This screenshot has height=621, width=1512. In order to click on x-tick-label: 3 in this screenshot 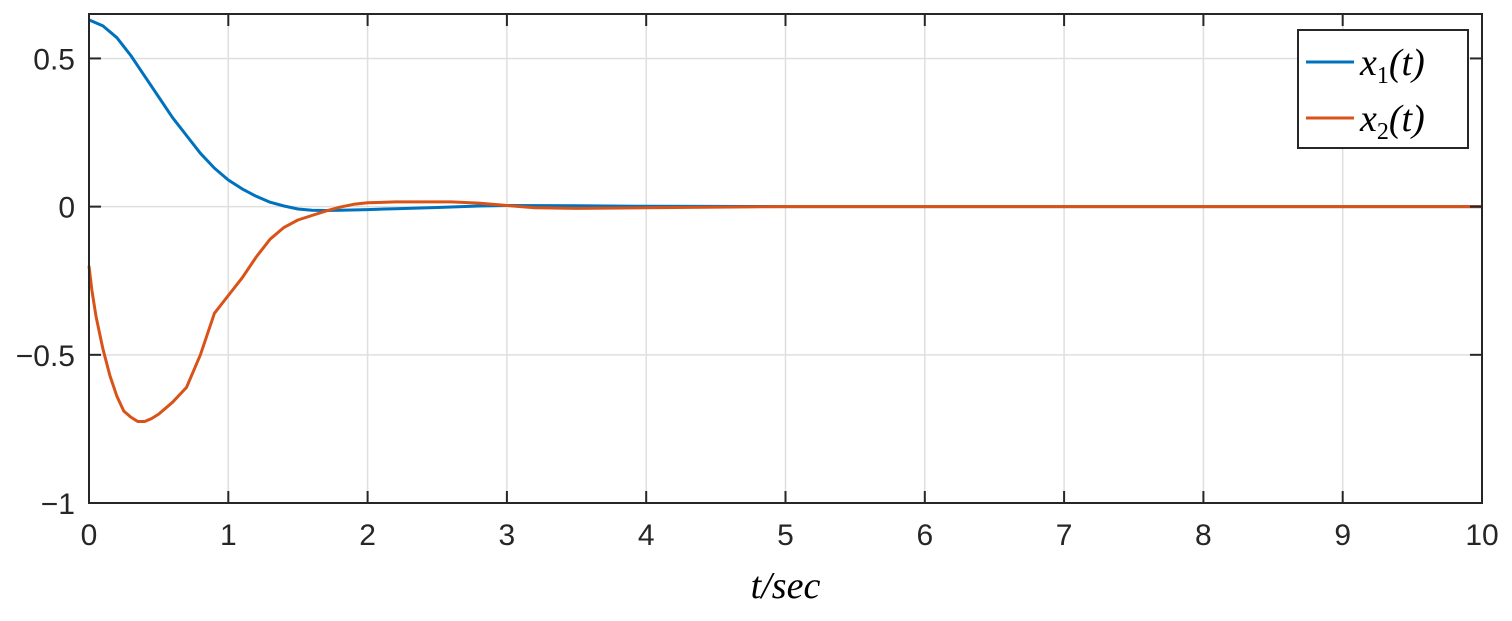, I will do `click(507, 535)`.